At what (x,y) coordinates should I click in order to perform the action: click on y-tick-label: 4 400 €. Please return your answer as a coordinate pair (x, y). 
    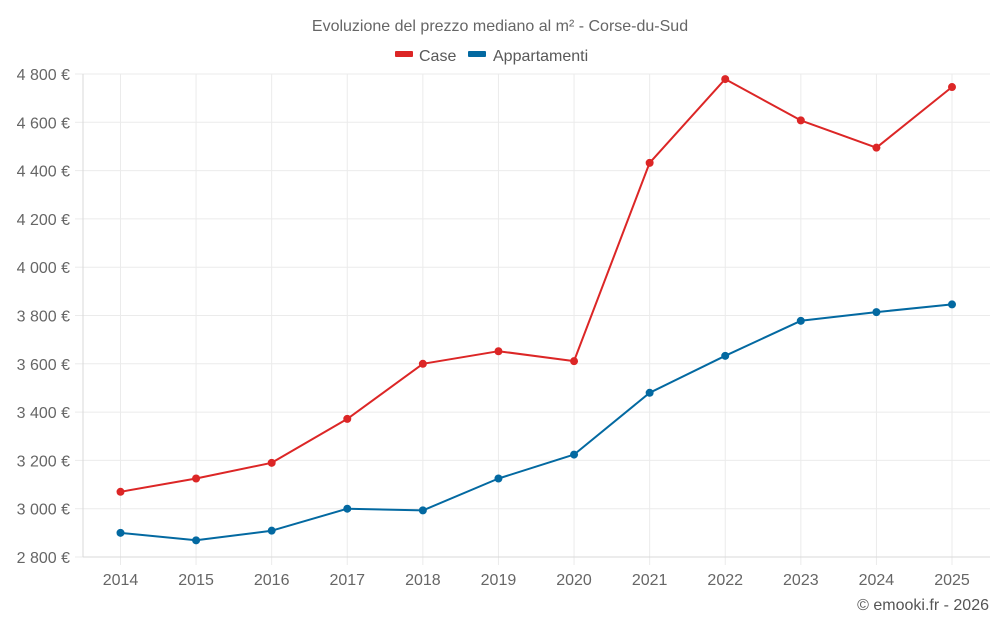
    Looking at the image, I should click on (43, 172).